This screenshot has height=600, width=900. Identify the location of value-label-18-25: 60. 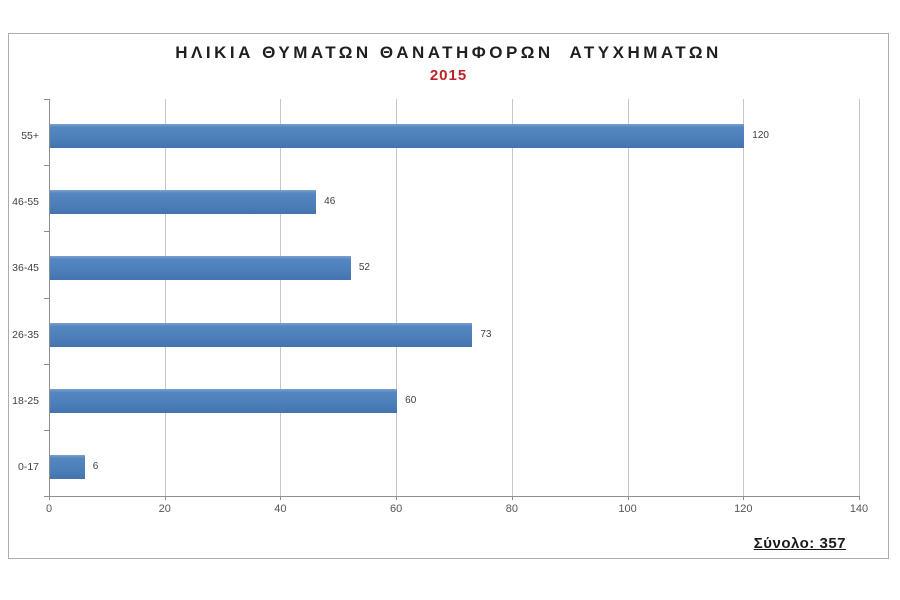
(411, 400).